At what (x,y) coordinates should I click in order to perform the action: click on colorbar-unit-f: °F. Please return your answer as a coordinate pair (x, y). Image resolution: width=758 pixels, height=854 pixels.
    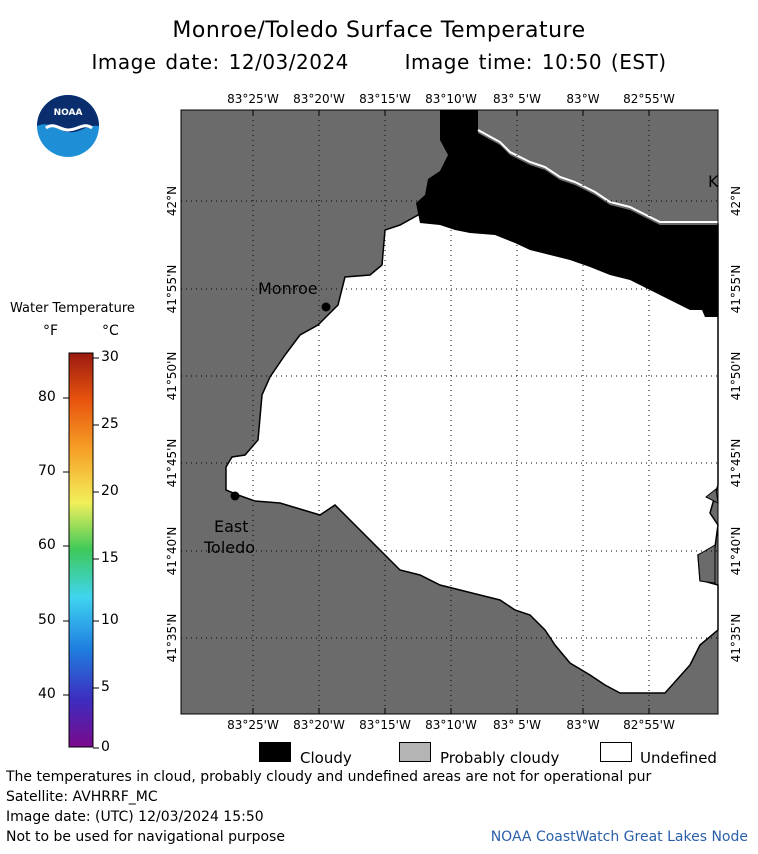
    Looking at the image, I should click on (51, 331).